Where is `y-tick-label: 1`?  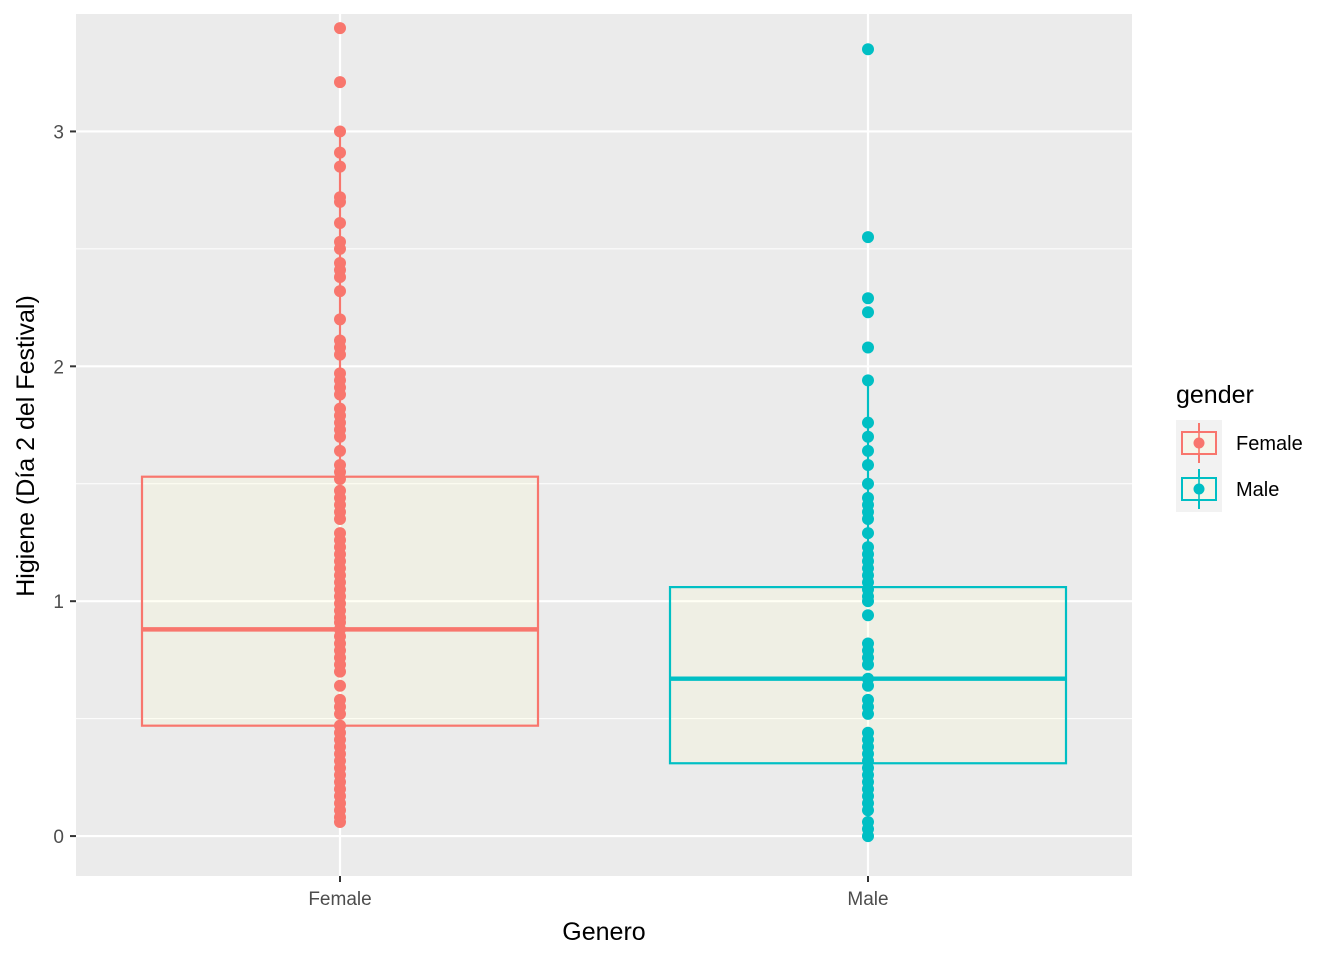
y-tick-label: 1 is located at coordinates (58, 602).